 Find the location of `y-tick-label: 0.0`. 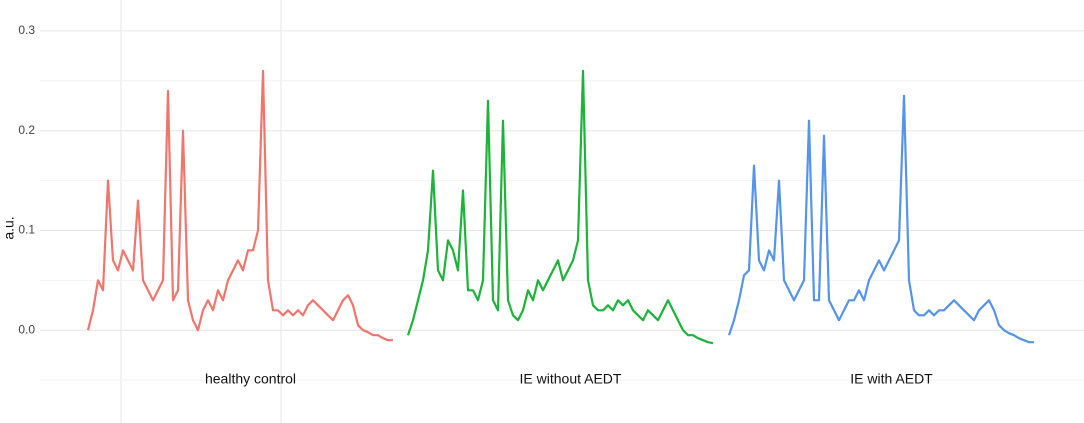

y-tick-label: 0.0 is located at coordinates (26, 329).